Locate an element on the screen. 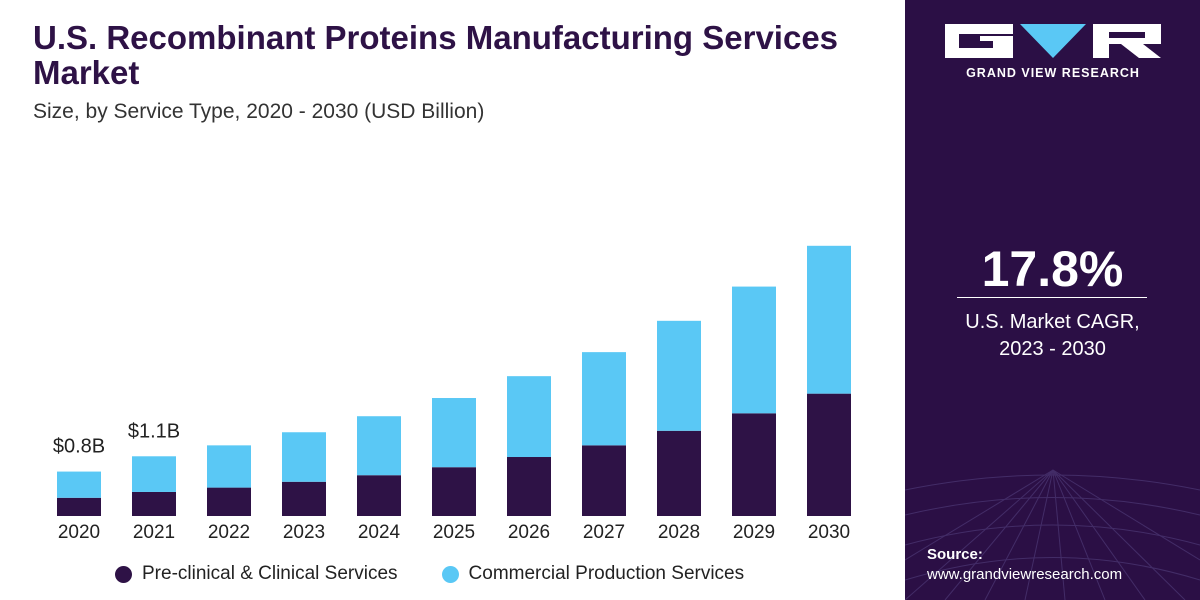 The width and height of the screenshot is (1200, 600). grid-floor-decoration is located at coordinates (1052, 534).